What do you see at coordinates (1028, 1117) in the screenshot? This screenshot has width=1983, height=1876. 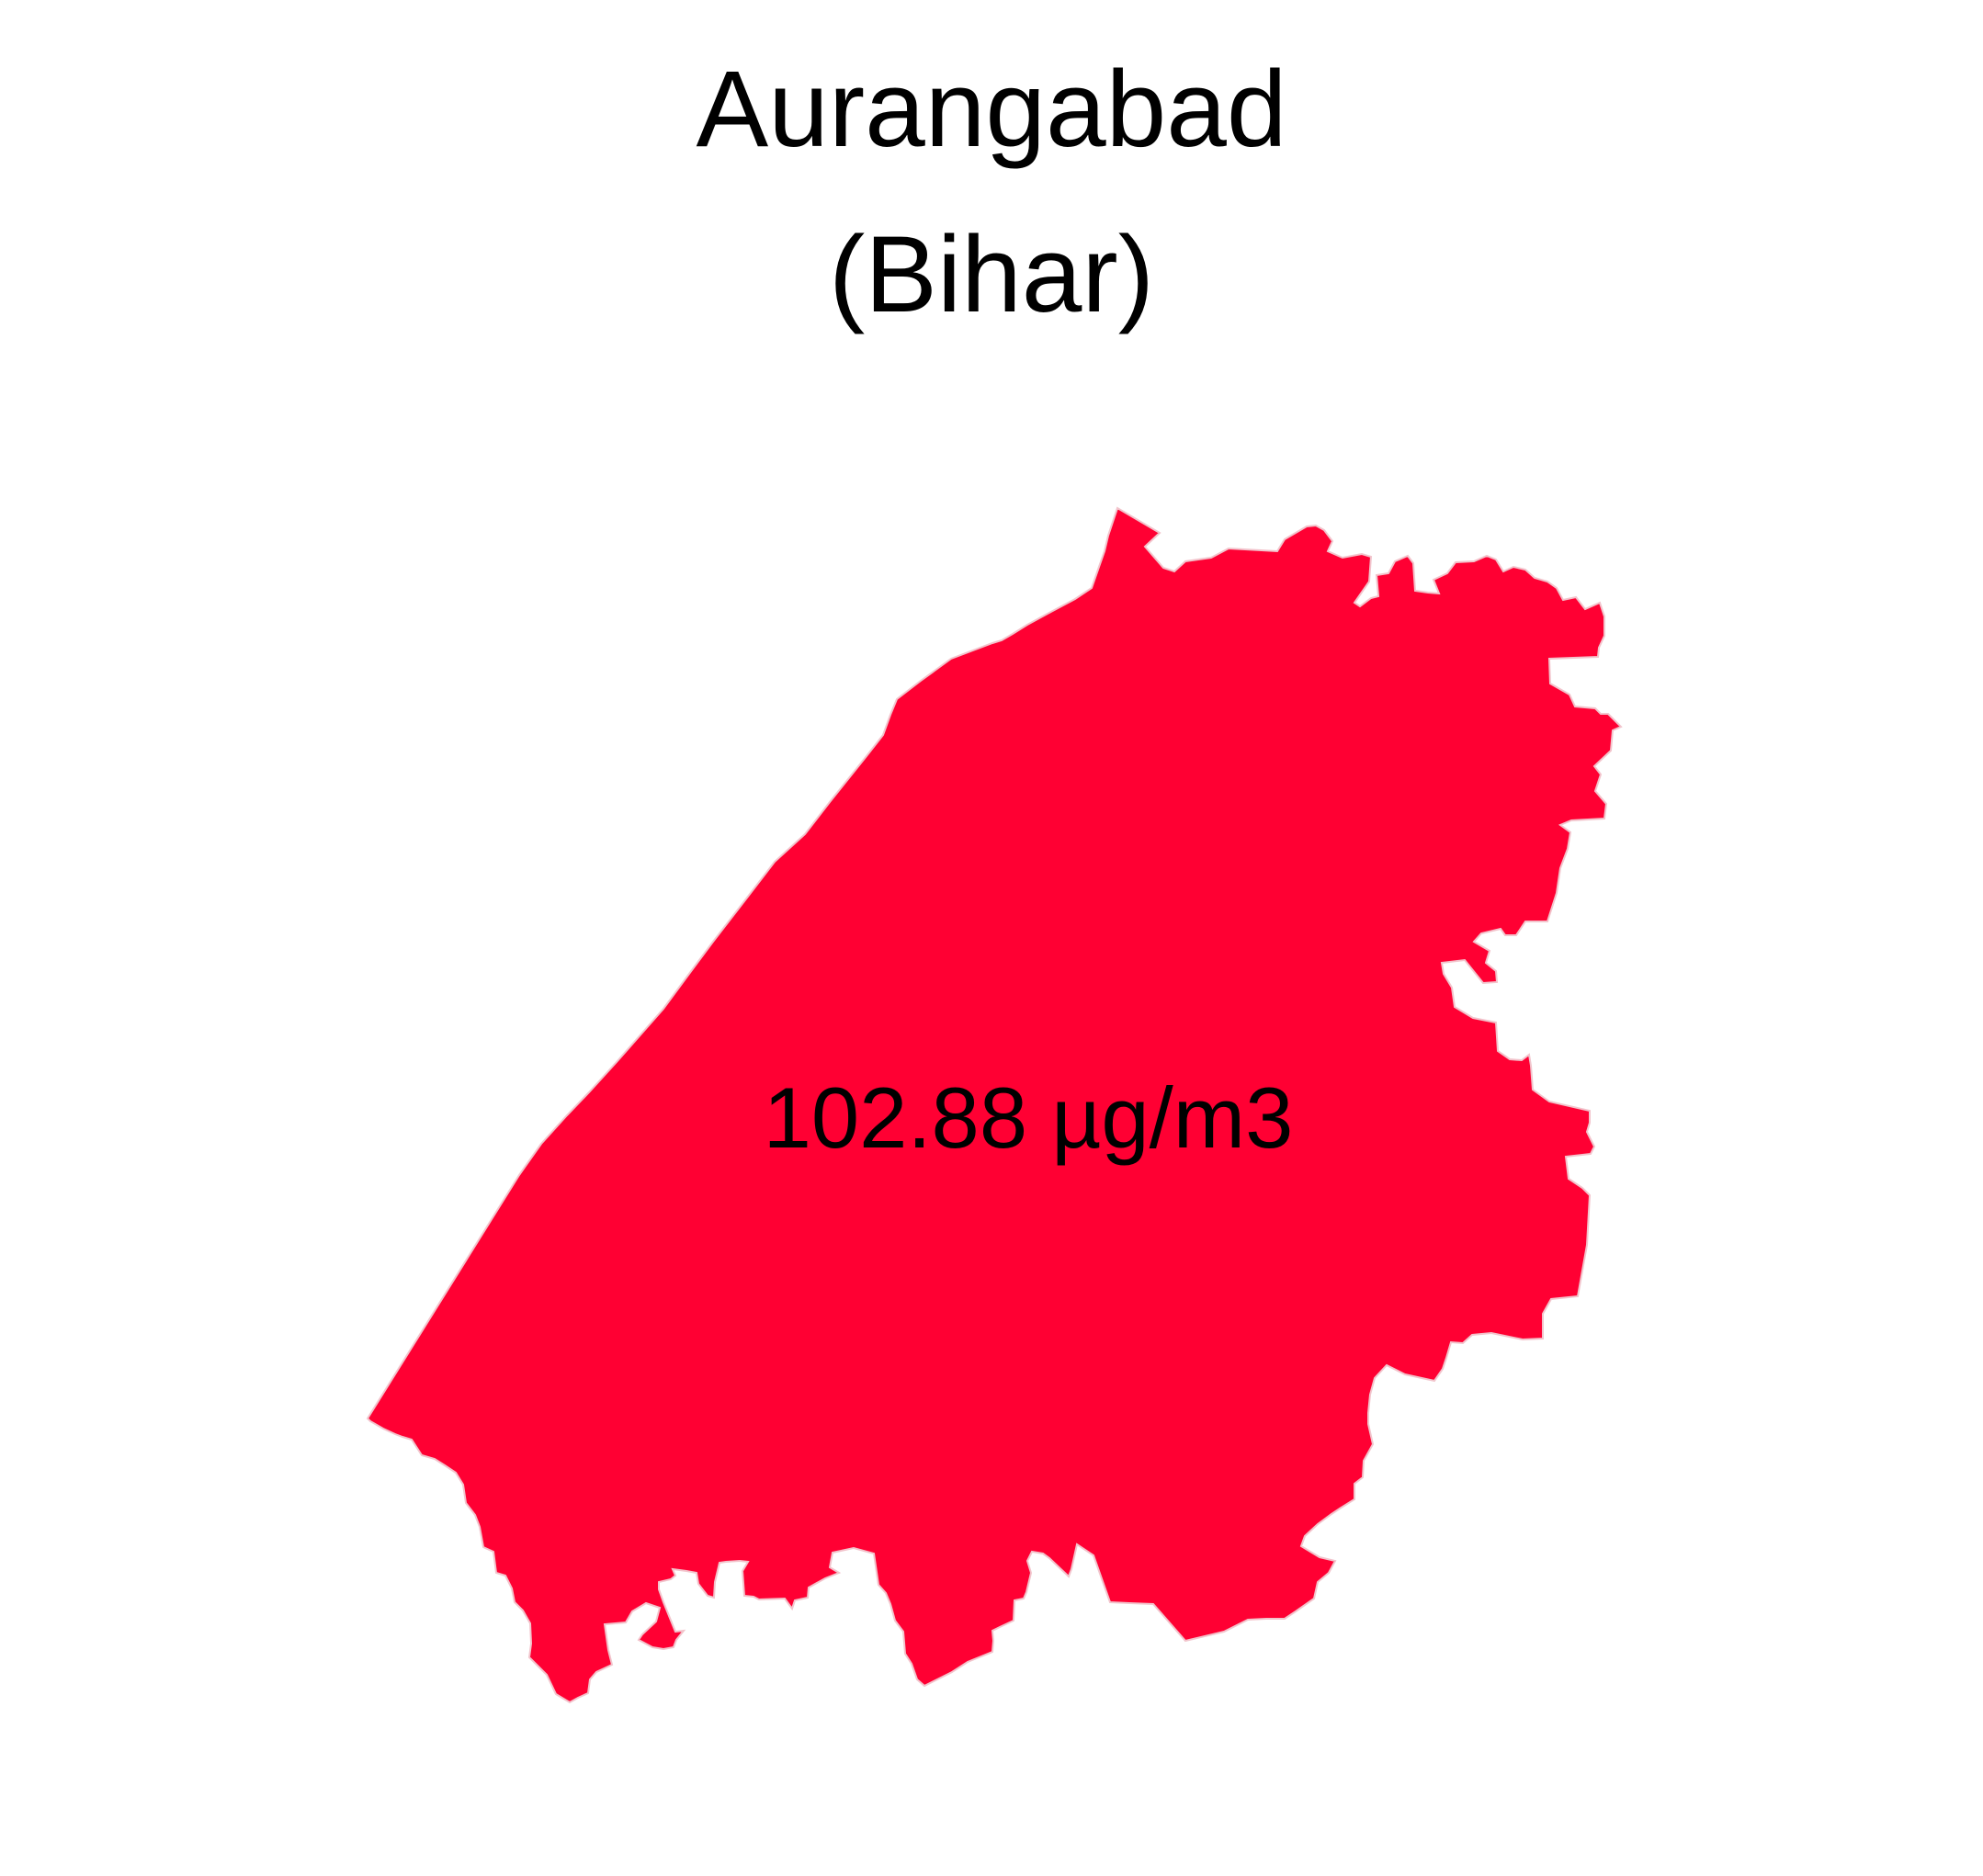 I see `pollution-value-label: 102.88 µg/m3` at bounding box center [1028, 1117].